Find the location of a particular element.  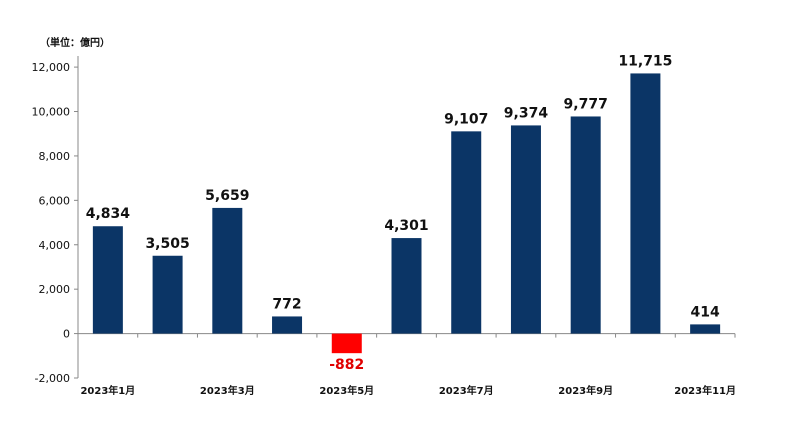

x-category-label: 2023年11月 is located at coordinates (705, 390).